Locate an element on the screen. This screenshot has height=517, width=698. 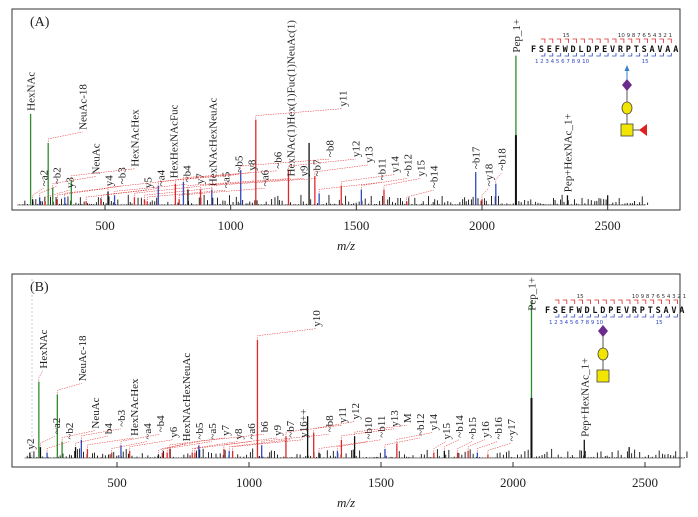
peak-label: HexNAc is located at coordinates (32, 91).